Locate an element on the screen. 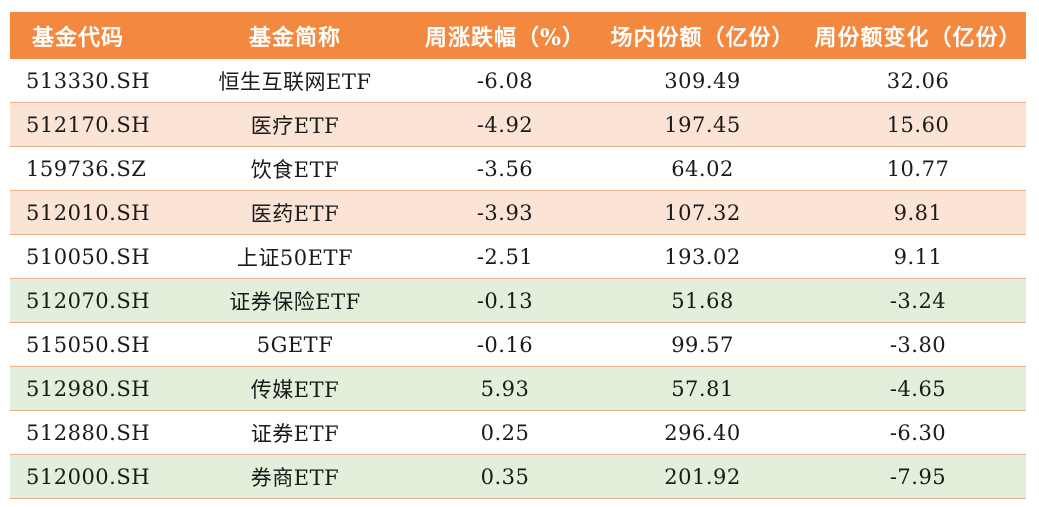 This screenshot has height=507, width=1039. cell-shares-change: -3.24 is located at coordinates (918, 300).